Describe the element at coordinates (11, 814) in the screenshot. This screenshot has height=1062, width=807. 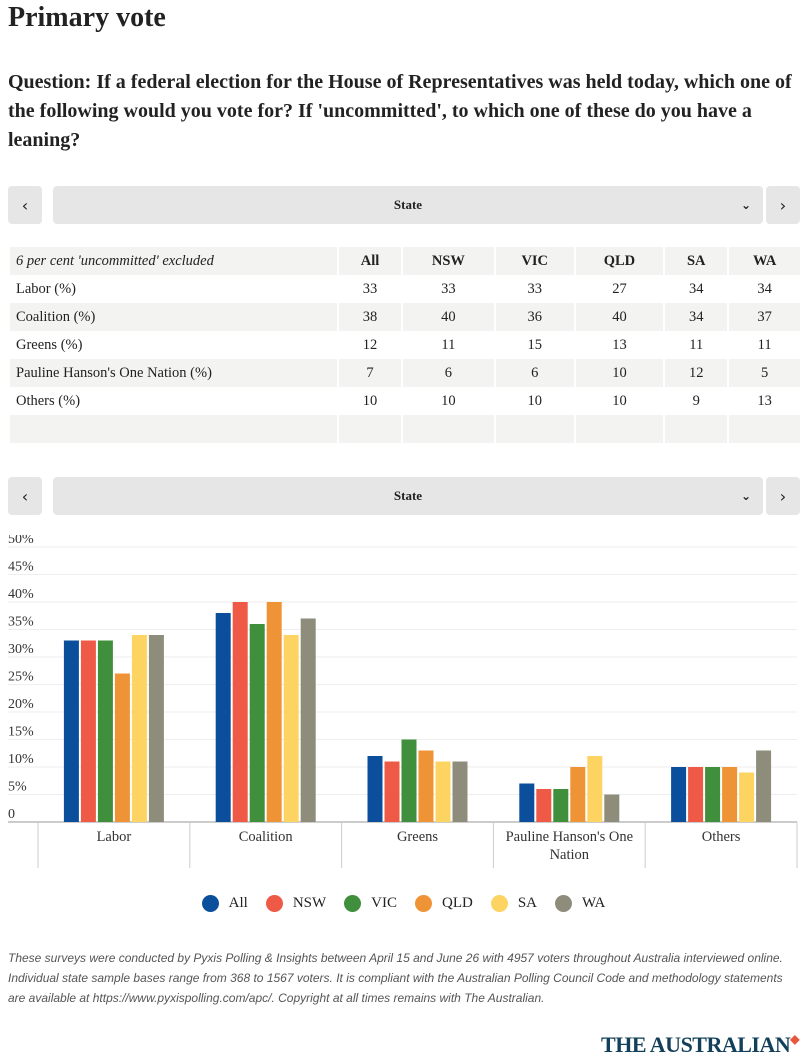
I see `y-tick-label: 0` at that location.